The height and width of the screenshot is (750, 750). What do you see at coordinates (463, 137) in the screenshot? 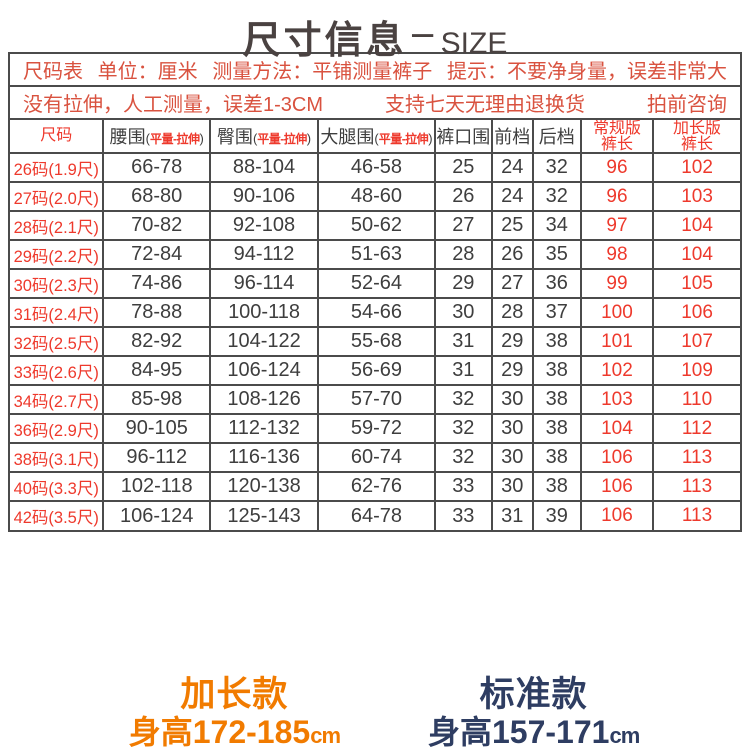
I see `column-header: 裤口围` at bounding box center [463, 137].